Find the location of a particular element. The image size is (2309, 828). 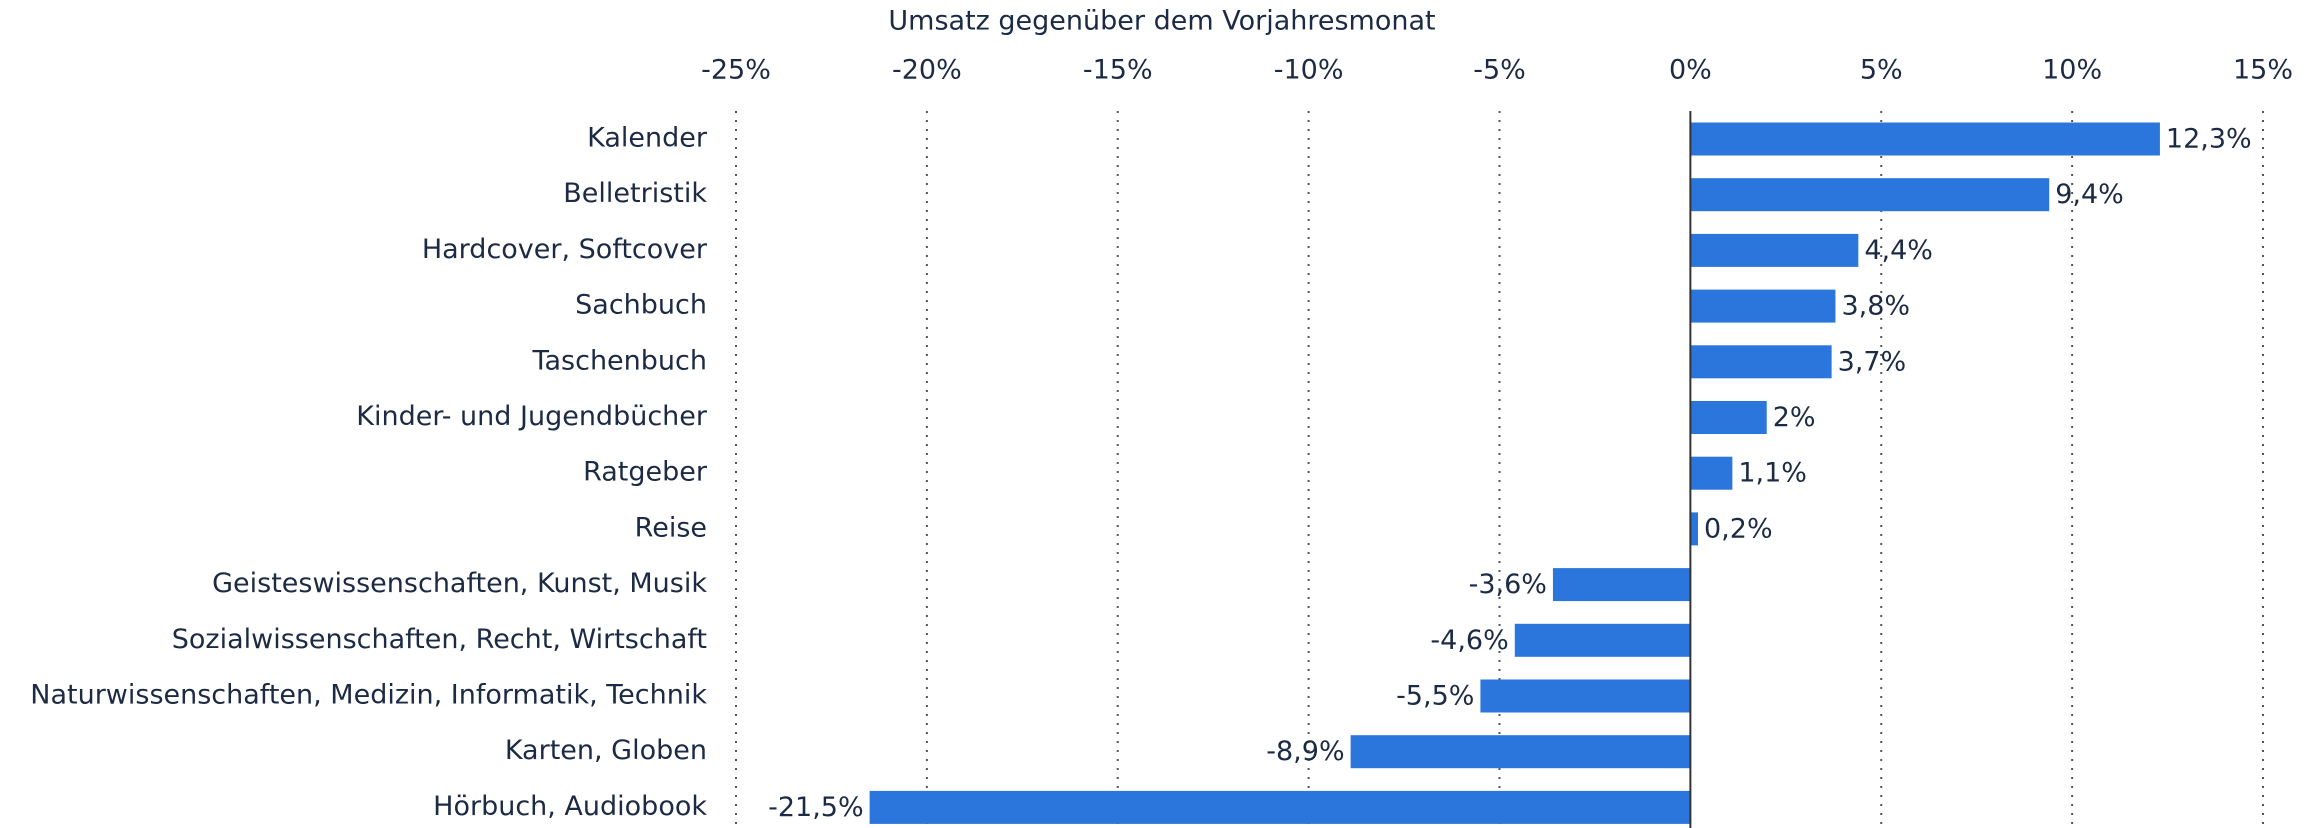

y-tick-label: Ratgeber is located at coordinates (645, 472).